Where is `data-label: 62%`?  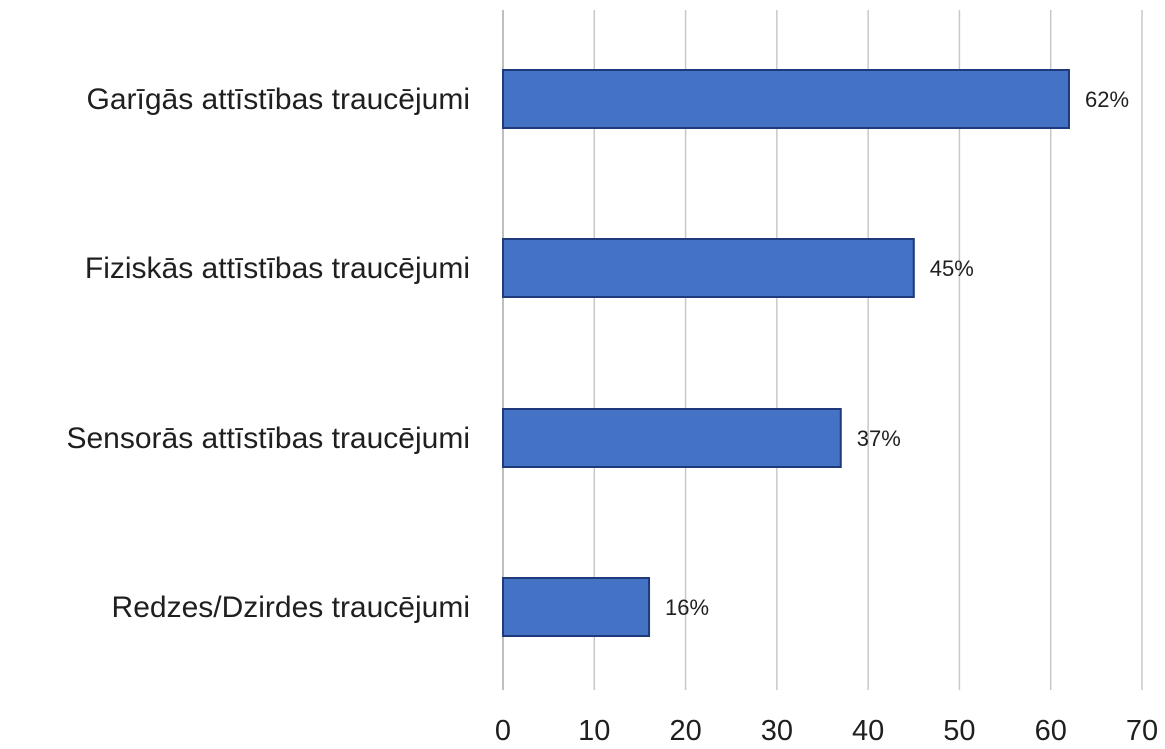
data-label: 62% is located at coordinates (1107, 99).